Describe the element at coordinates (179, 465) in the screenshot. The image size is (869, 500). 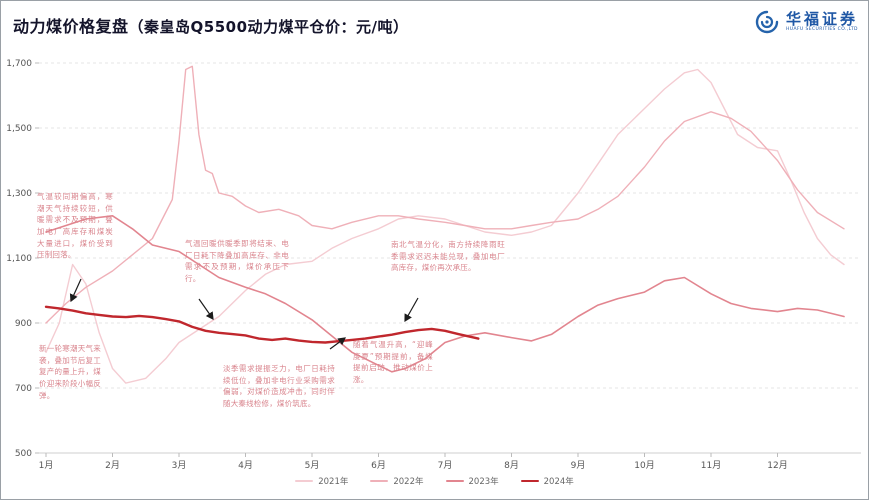
I see `svg-text: 3月` at that location.